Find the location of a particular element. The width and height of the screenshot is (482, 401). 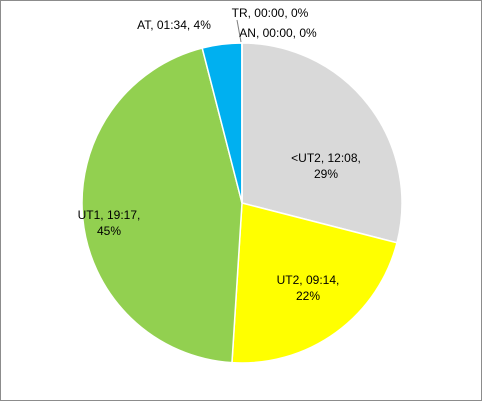

data-label: AN, 00:00, 0% is located at coordinates (278, 33).